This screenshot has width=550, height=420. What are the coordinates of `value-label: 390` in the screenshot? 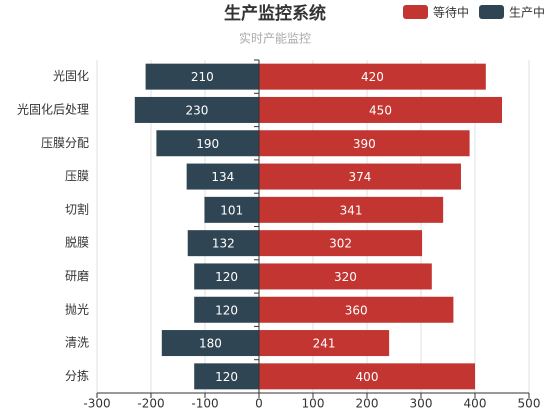 It's located at (364, 144).